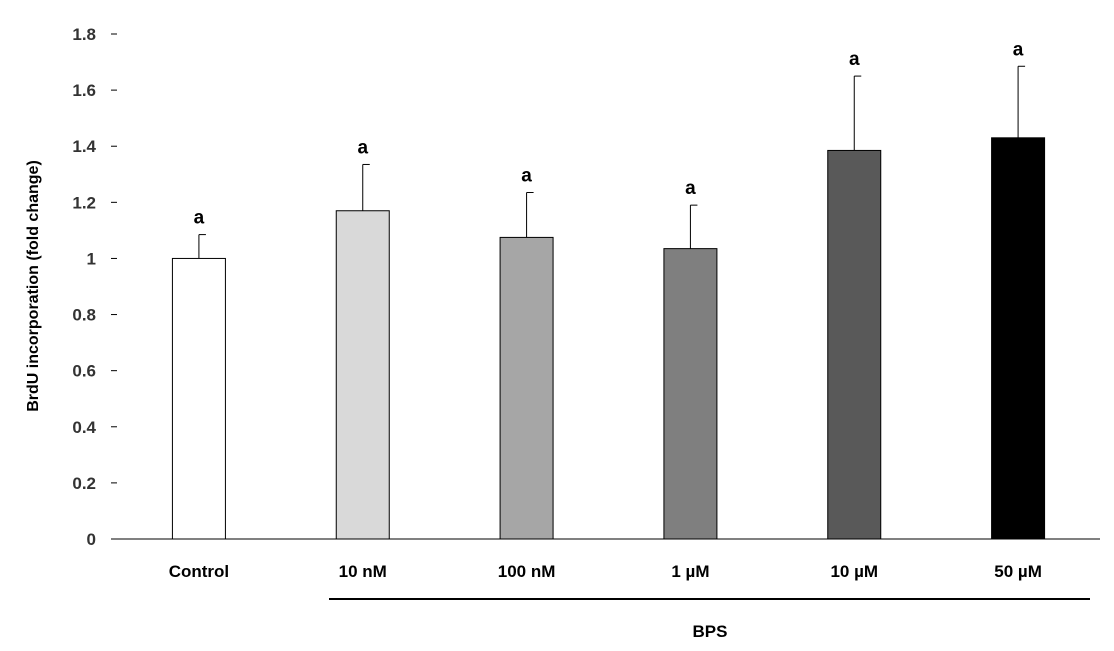 This screenshot has height=651, width=1114. I want to click on x-tick-label: 100 nM, so click(527, 571).